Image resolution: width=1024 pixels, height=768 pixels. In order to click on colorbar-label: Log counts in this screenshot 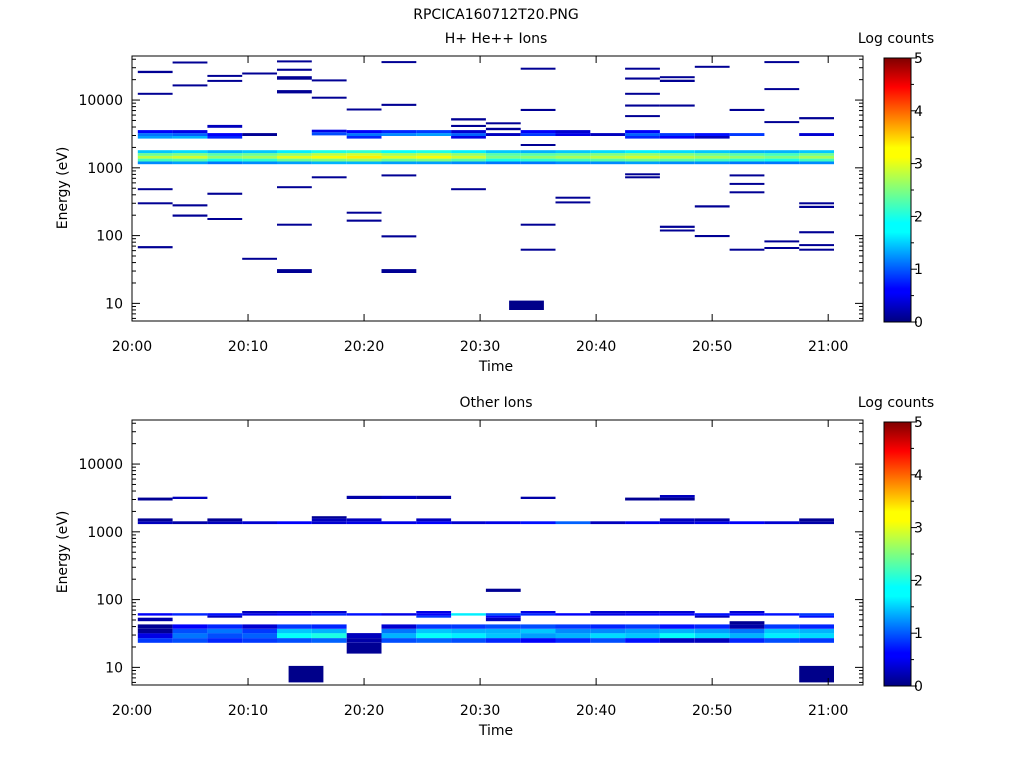, I will do `click(896, 39)`.